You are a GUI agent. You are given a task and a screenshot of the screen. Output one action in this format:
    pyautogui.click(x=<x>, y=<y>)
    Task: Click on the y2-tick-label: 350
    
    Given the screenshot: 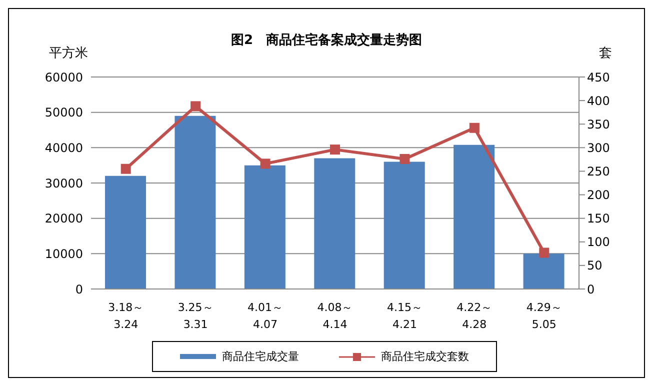 What is the action you would take?
    pyautogui.click(x=598, y=124)
    